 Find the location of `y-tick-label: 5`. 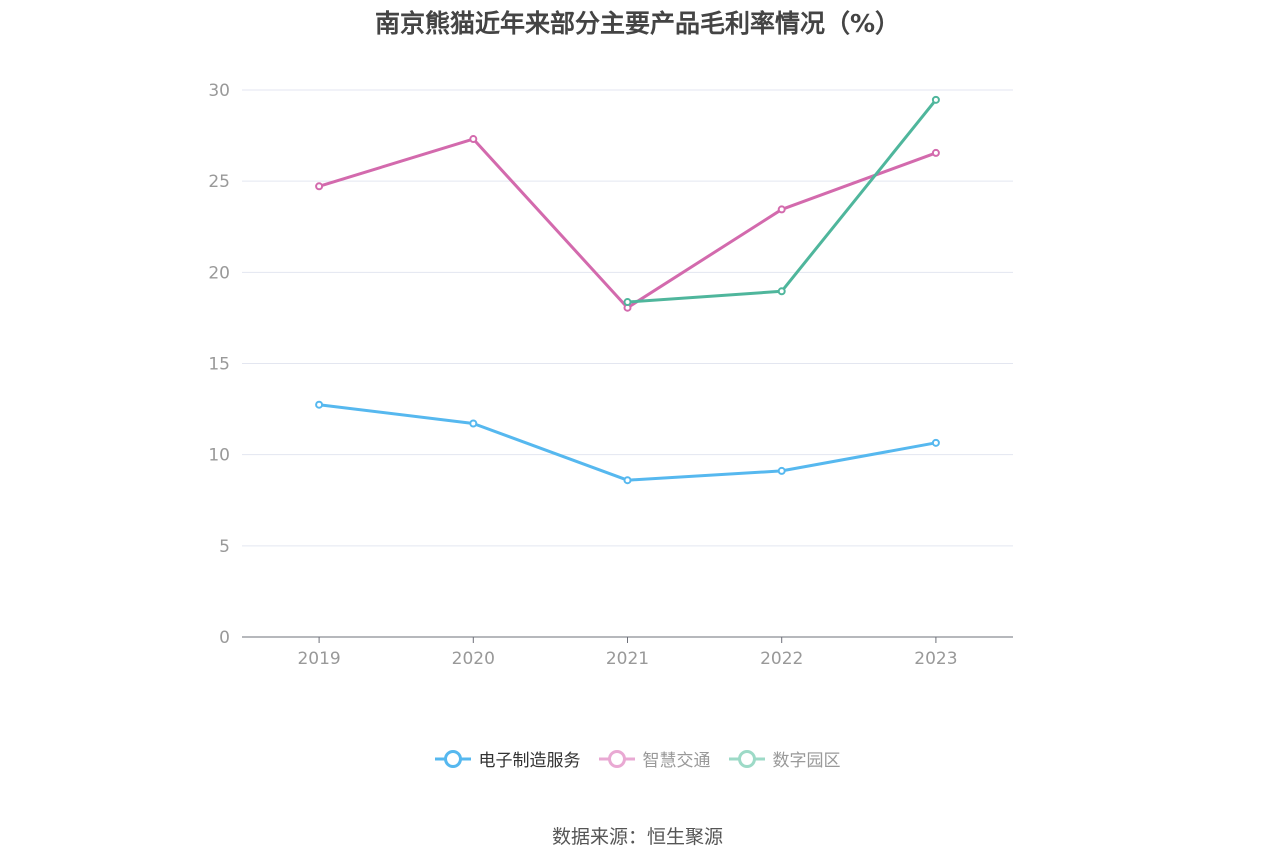

y-tick-label: 5 is located at coordinates (224, 547).